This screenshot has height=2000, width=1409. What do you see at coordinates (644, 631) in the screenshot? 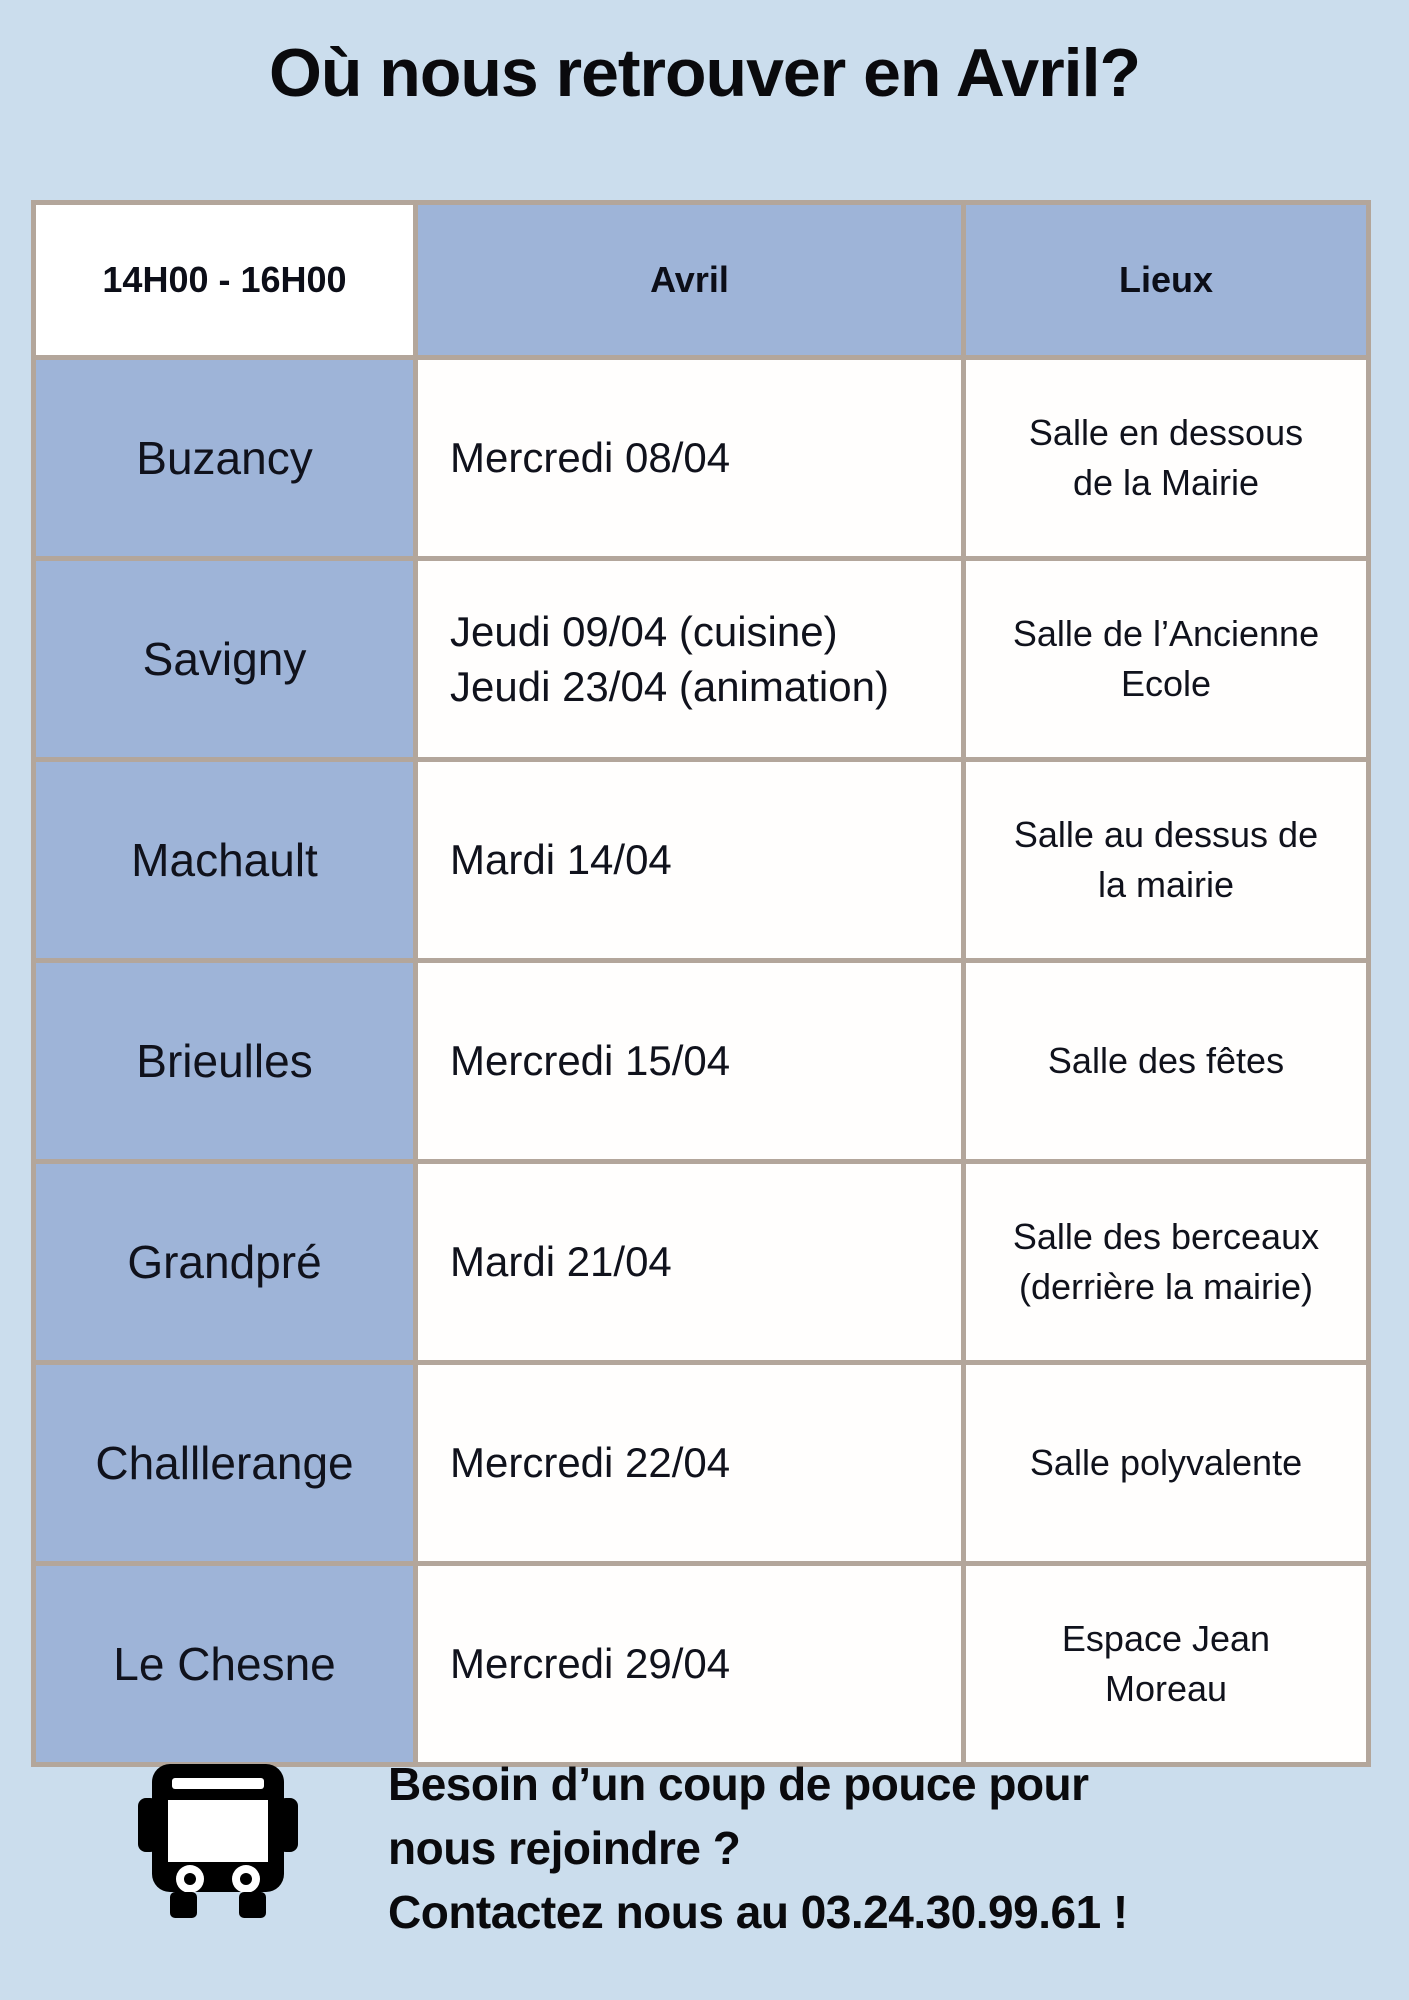
I see `date-line: Jeudi 09/04 (cuisine)` at bounding box center [644, 631].